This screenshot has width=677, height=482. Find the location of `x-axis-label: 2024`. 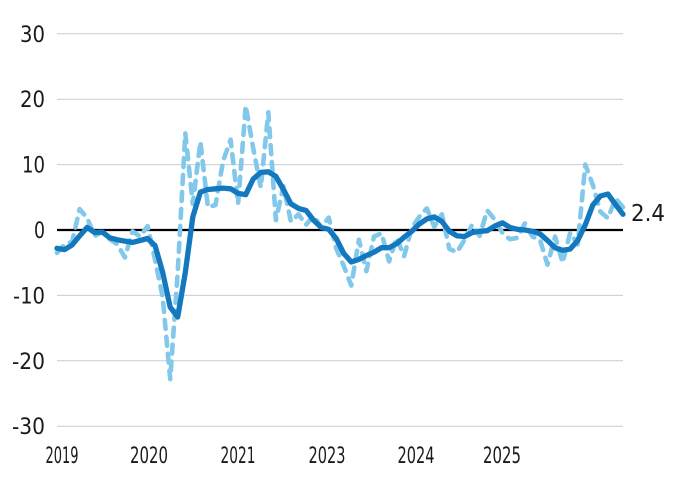

x-axis-label: 2024 is located at coordinates (416, 456).